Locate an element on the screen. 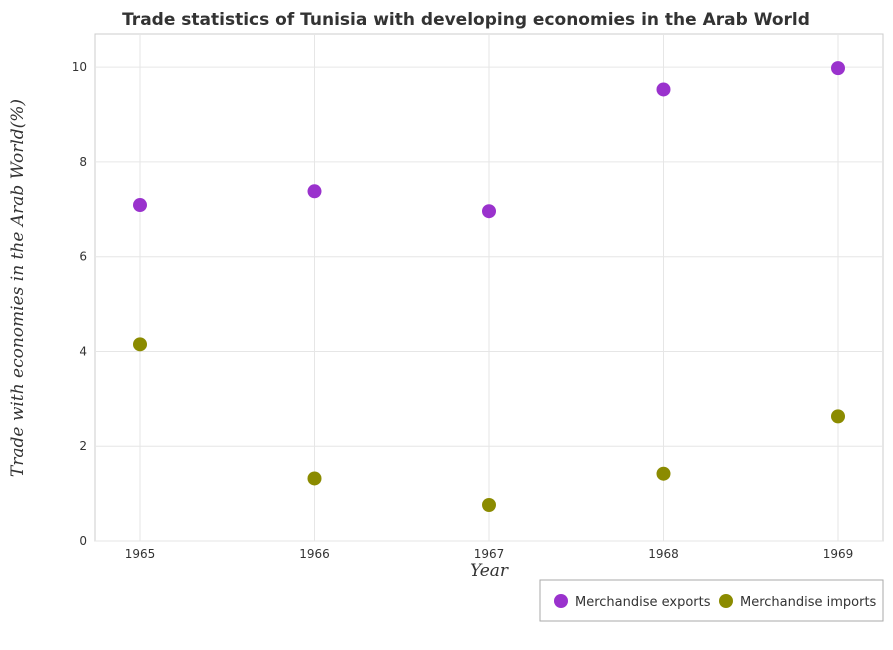  legend-label-exports: Merchandise exports is located at coordinates (643, 602).